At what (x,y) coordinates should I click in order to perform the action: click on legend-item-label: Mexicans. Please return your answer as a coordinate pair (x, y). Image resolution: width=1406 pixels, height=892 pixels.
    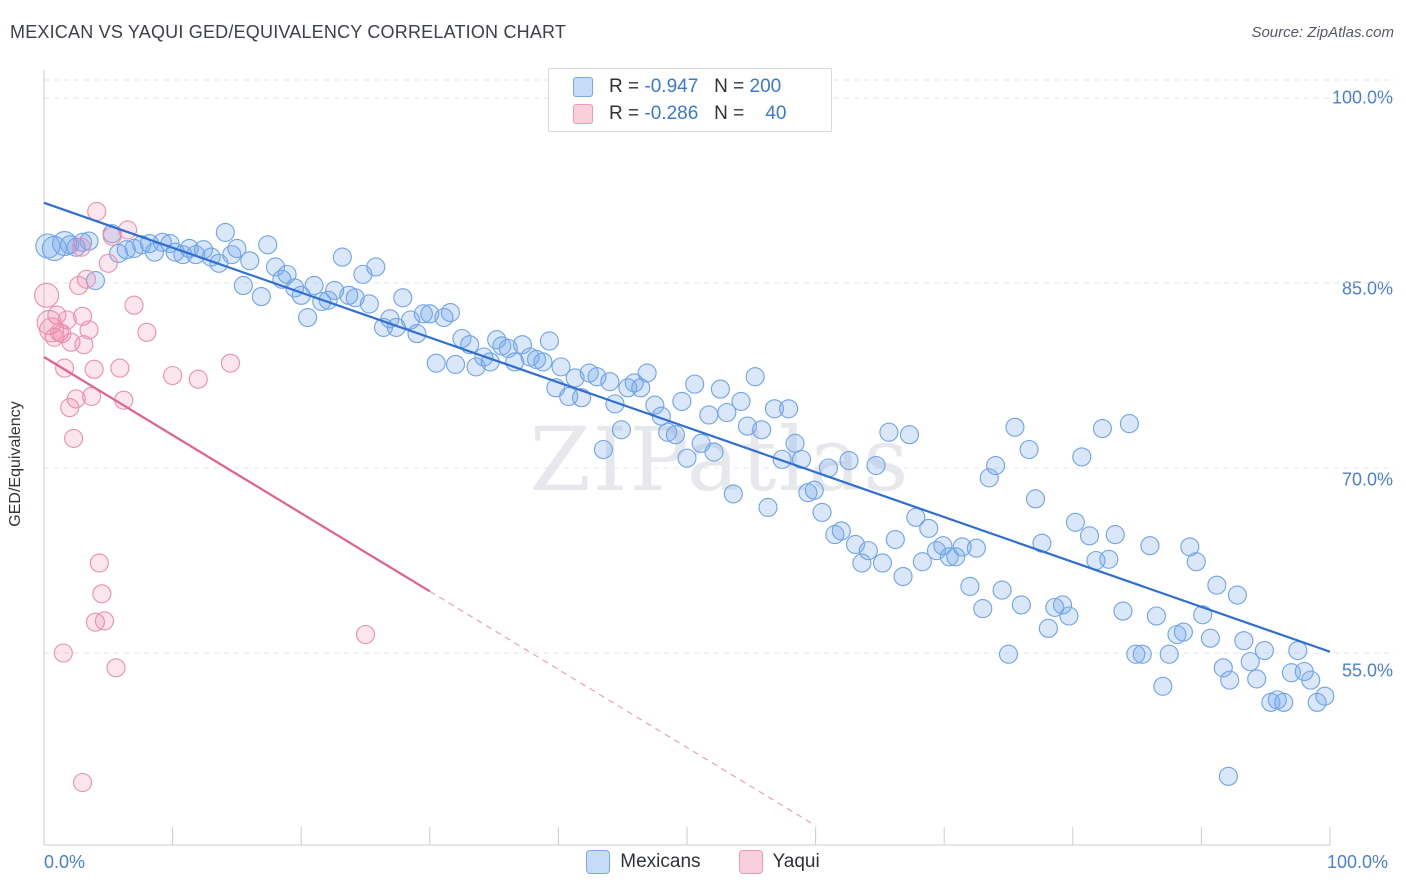
    Looking at the image, I should click on (660, 861).